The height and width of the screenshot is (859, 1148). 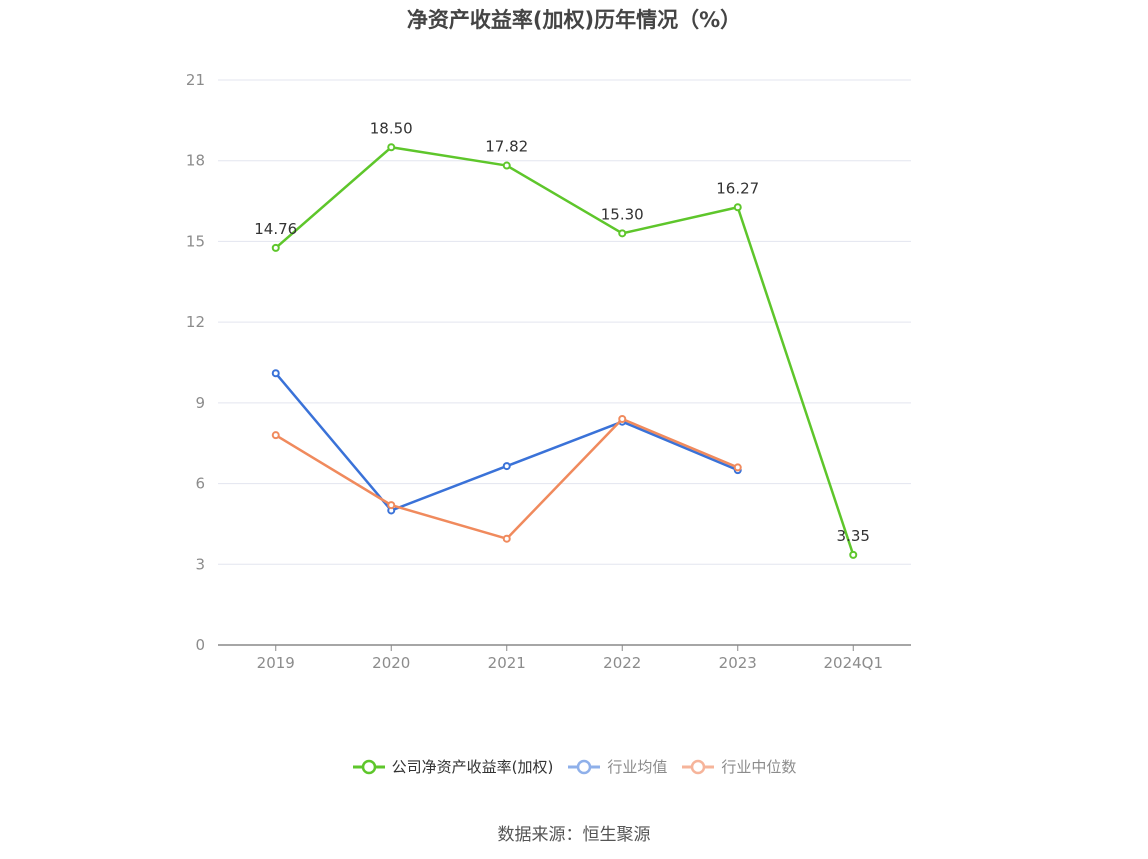 I want to click on y-tick-label: 0, so click(x=200, y=645).